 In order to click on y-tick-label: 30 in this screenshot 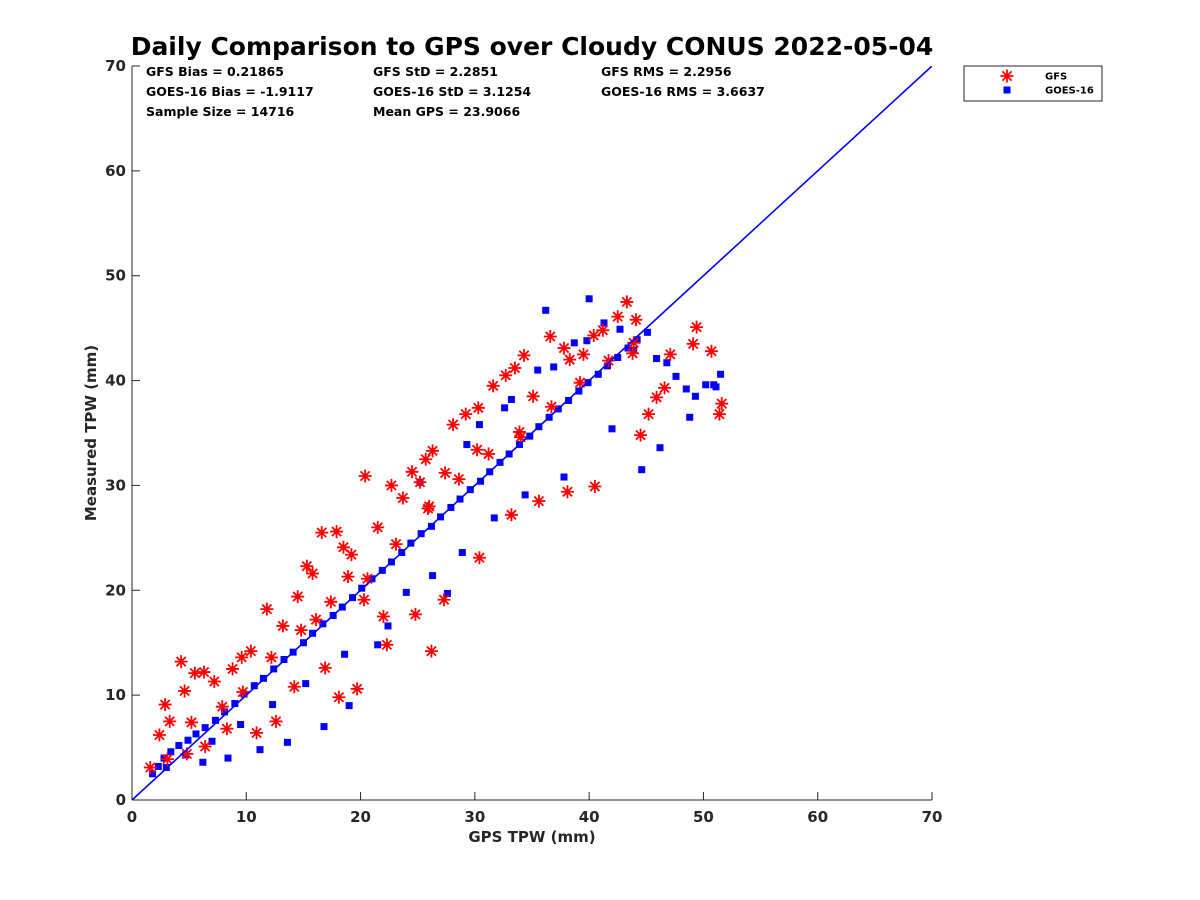, I will do `click(115, 485)`.